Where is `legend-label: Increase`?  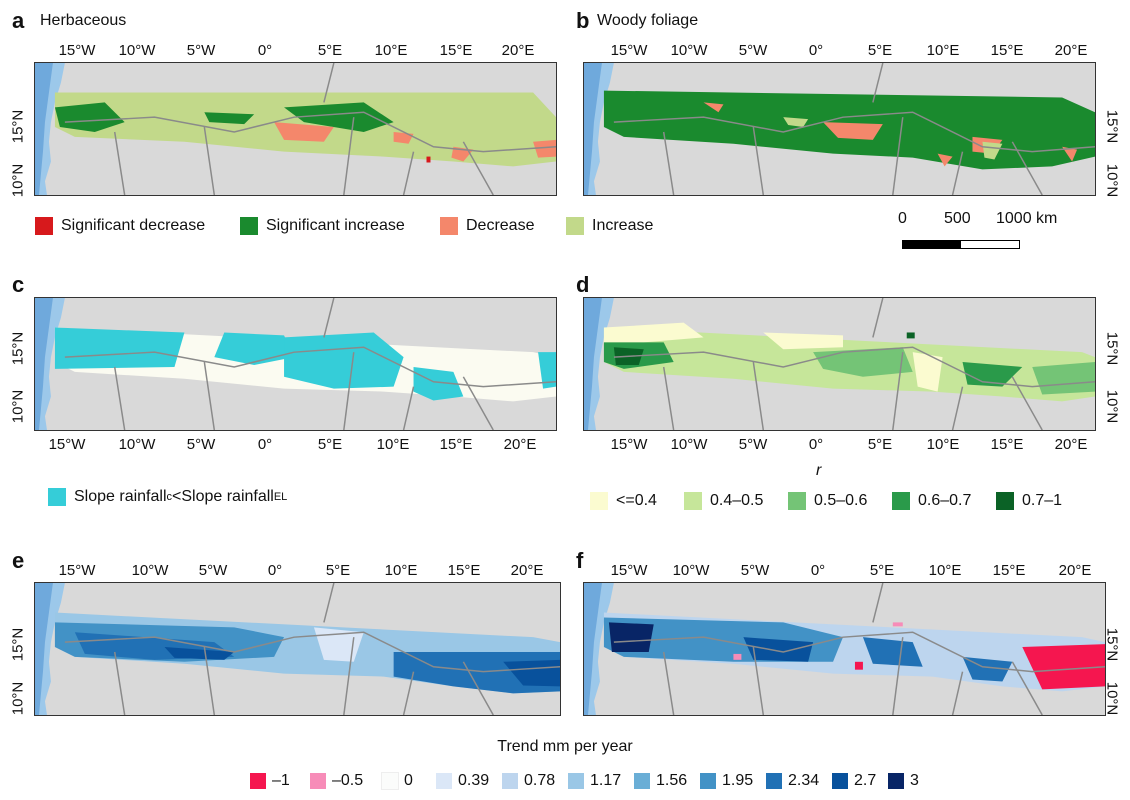 legend-label: Increase is located at coordinates (623, 225).